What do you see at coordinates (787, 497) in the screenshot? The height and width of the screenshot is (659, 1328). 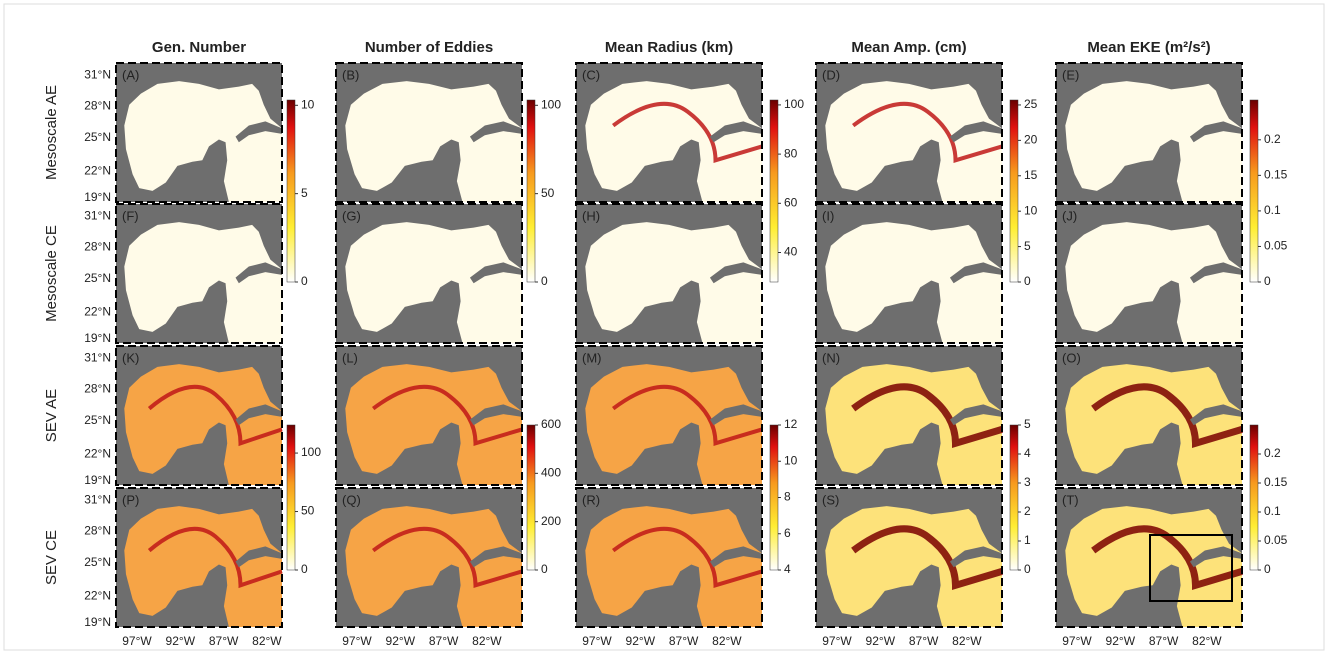 I see `colorbar-tick-label: 8` at bounding box center [787, 497].